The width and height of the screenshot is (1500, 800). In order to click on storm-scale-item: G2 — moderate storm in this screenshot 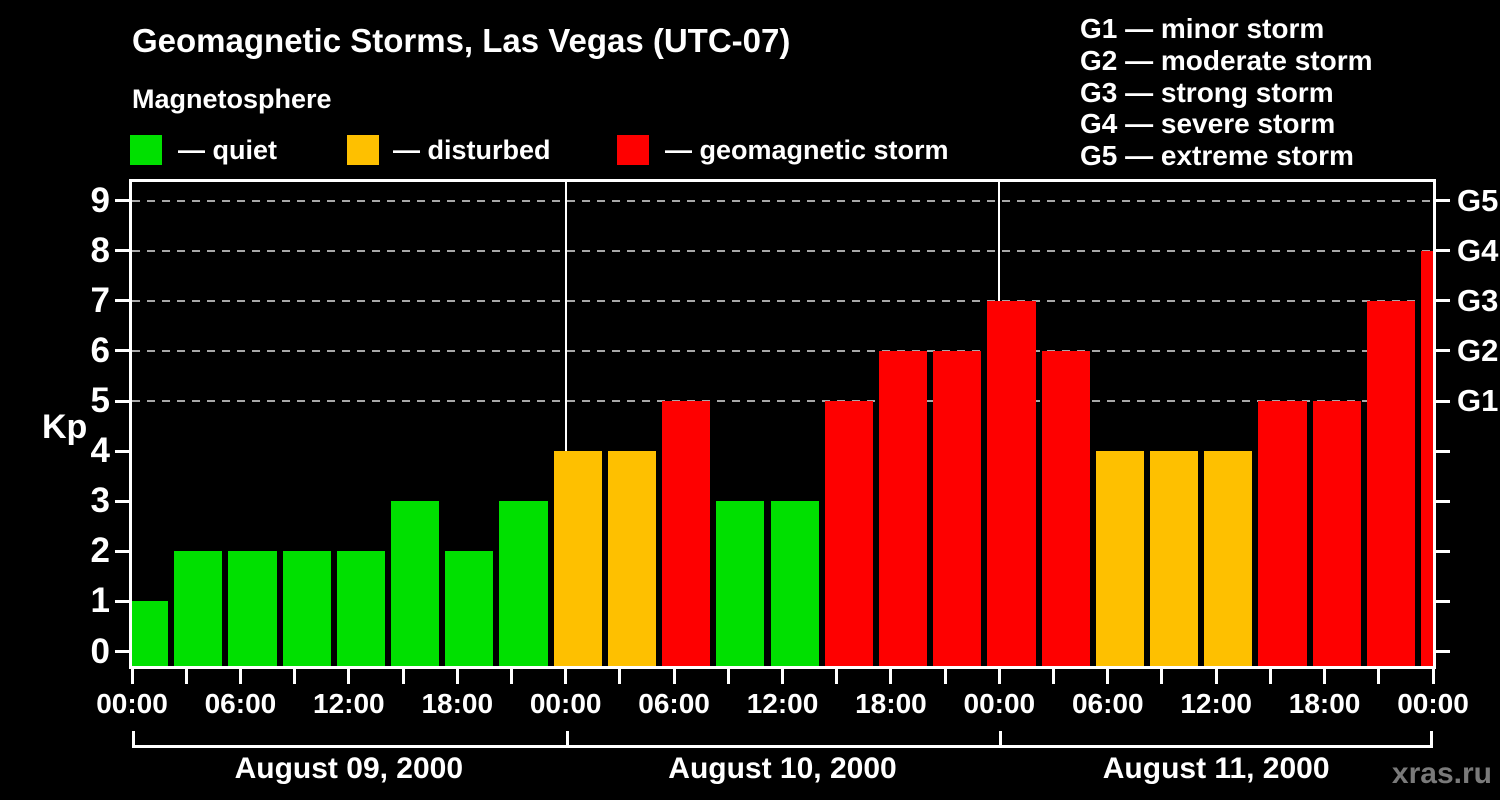, I will do `click(1226, 60)`.